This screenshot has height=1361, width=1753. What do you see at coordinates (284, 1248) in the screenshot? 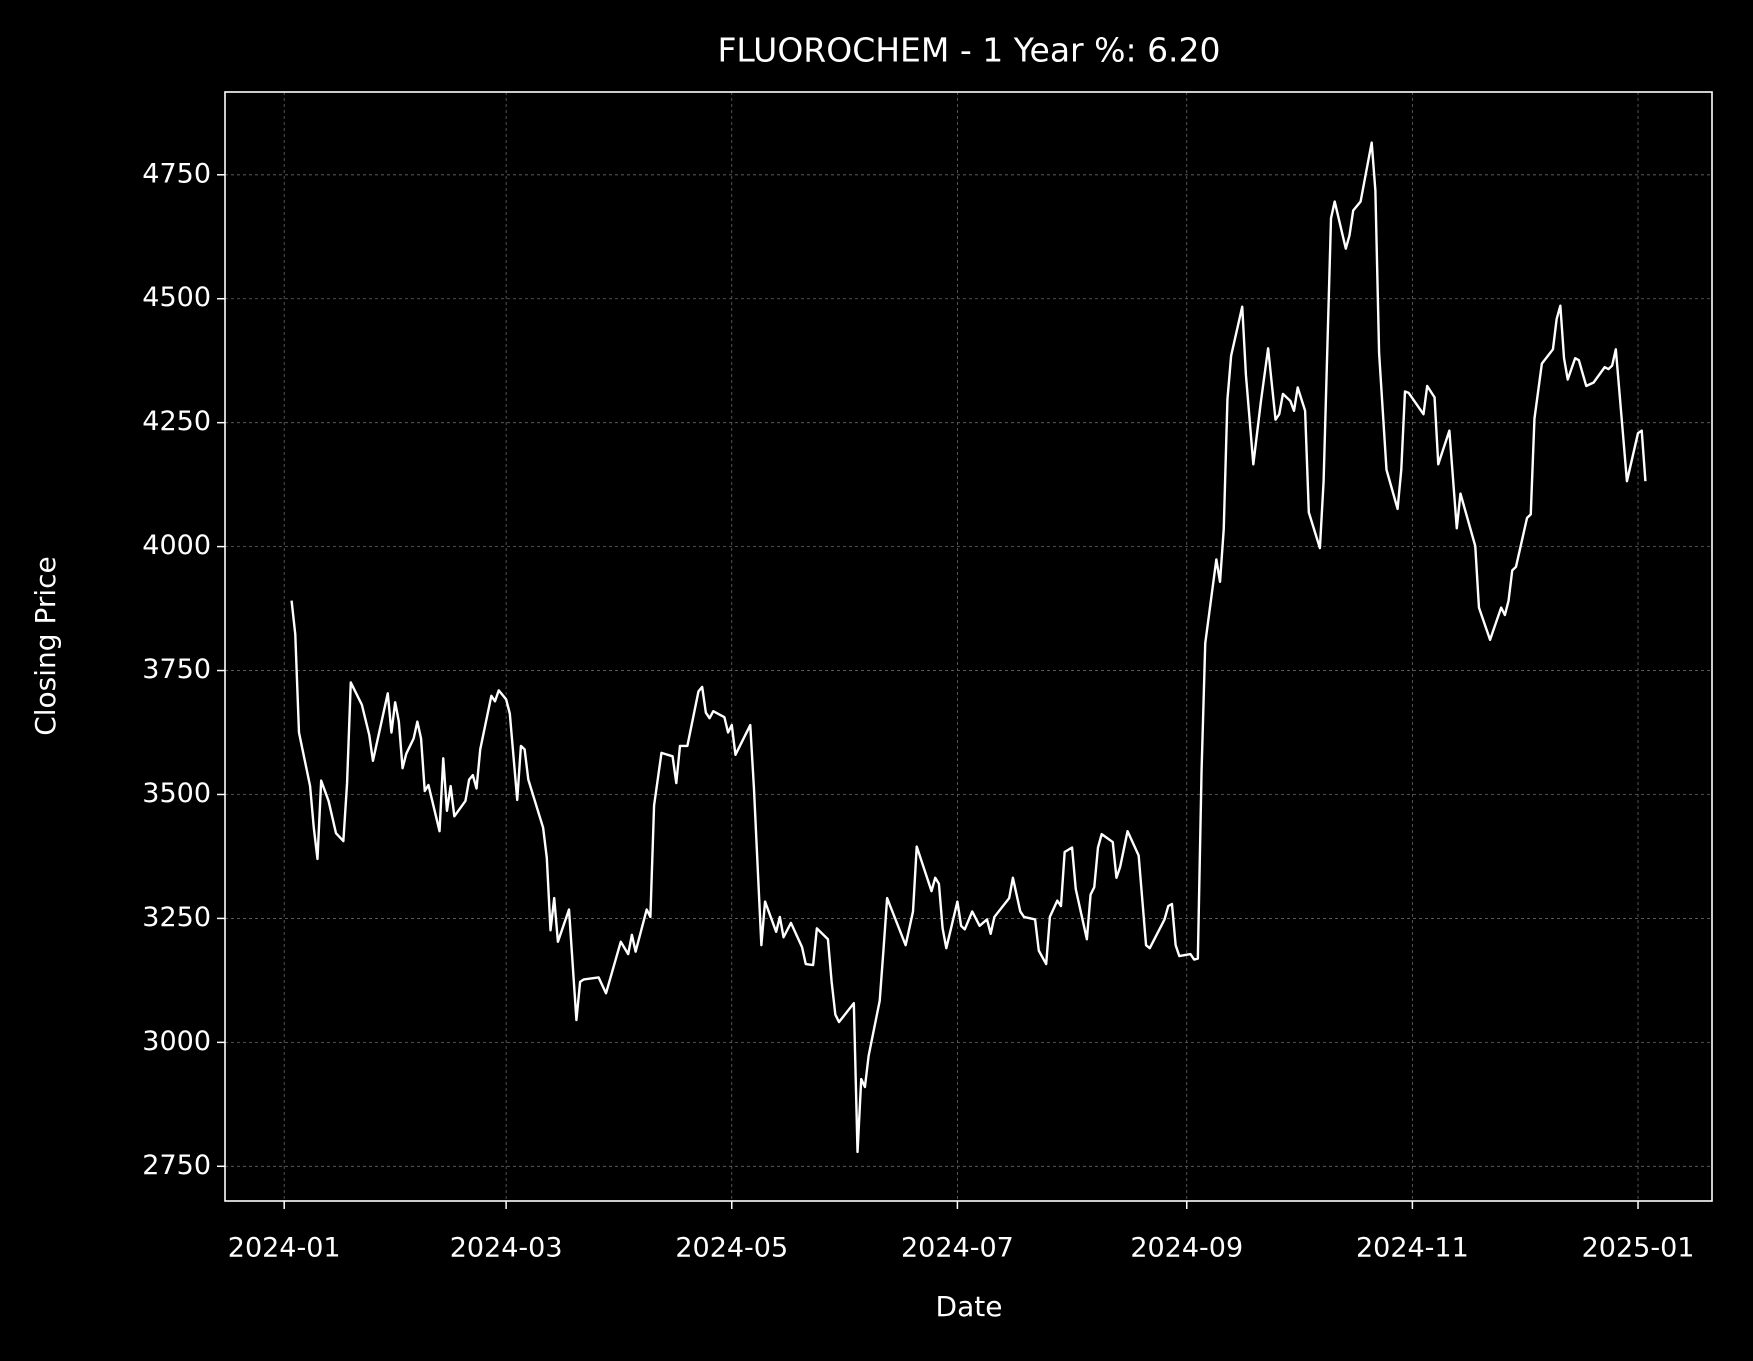
I see `x-tick-label: 2024-01` at bounding box center [284, 1248].